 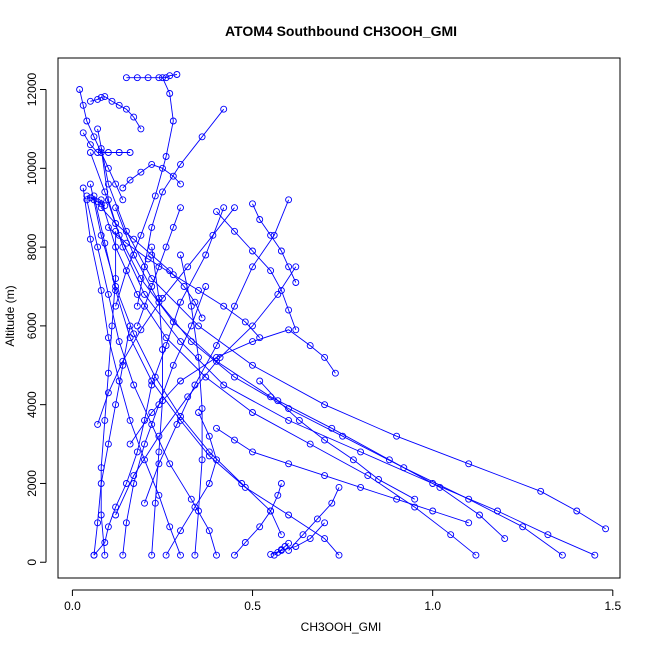 What do you see at coordinates (341, 627) in the screenshot?
I see `x-axis-label: CH3OOH_GMI` at bounding box center [341, 627].